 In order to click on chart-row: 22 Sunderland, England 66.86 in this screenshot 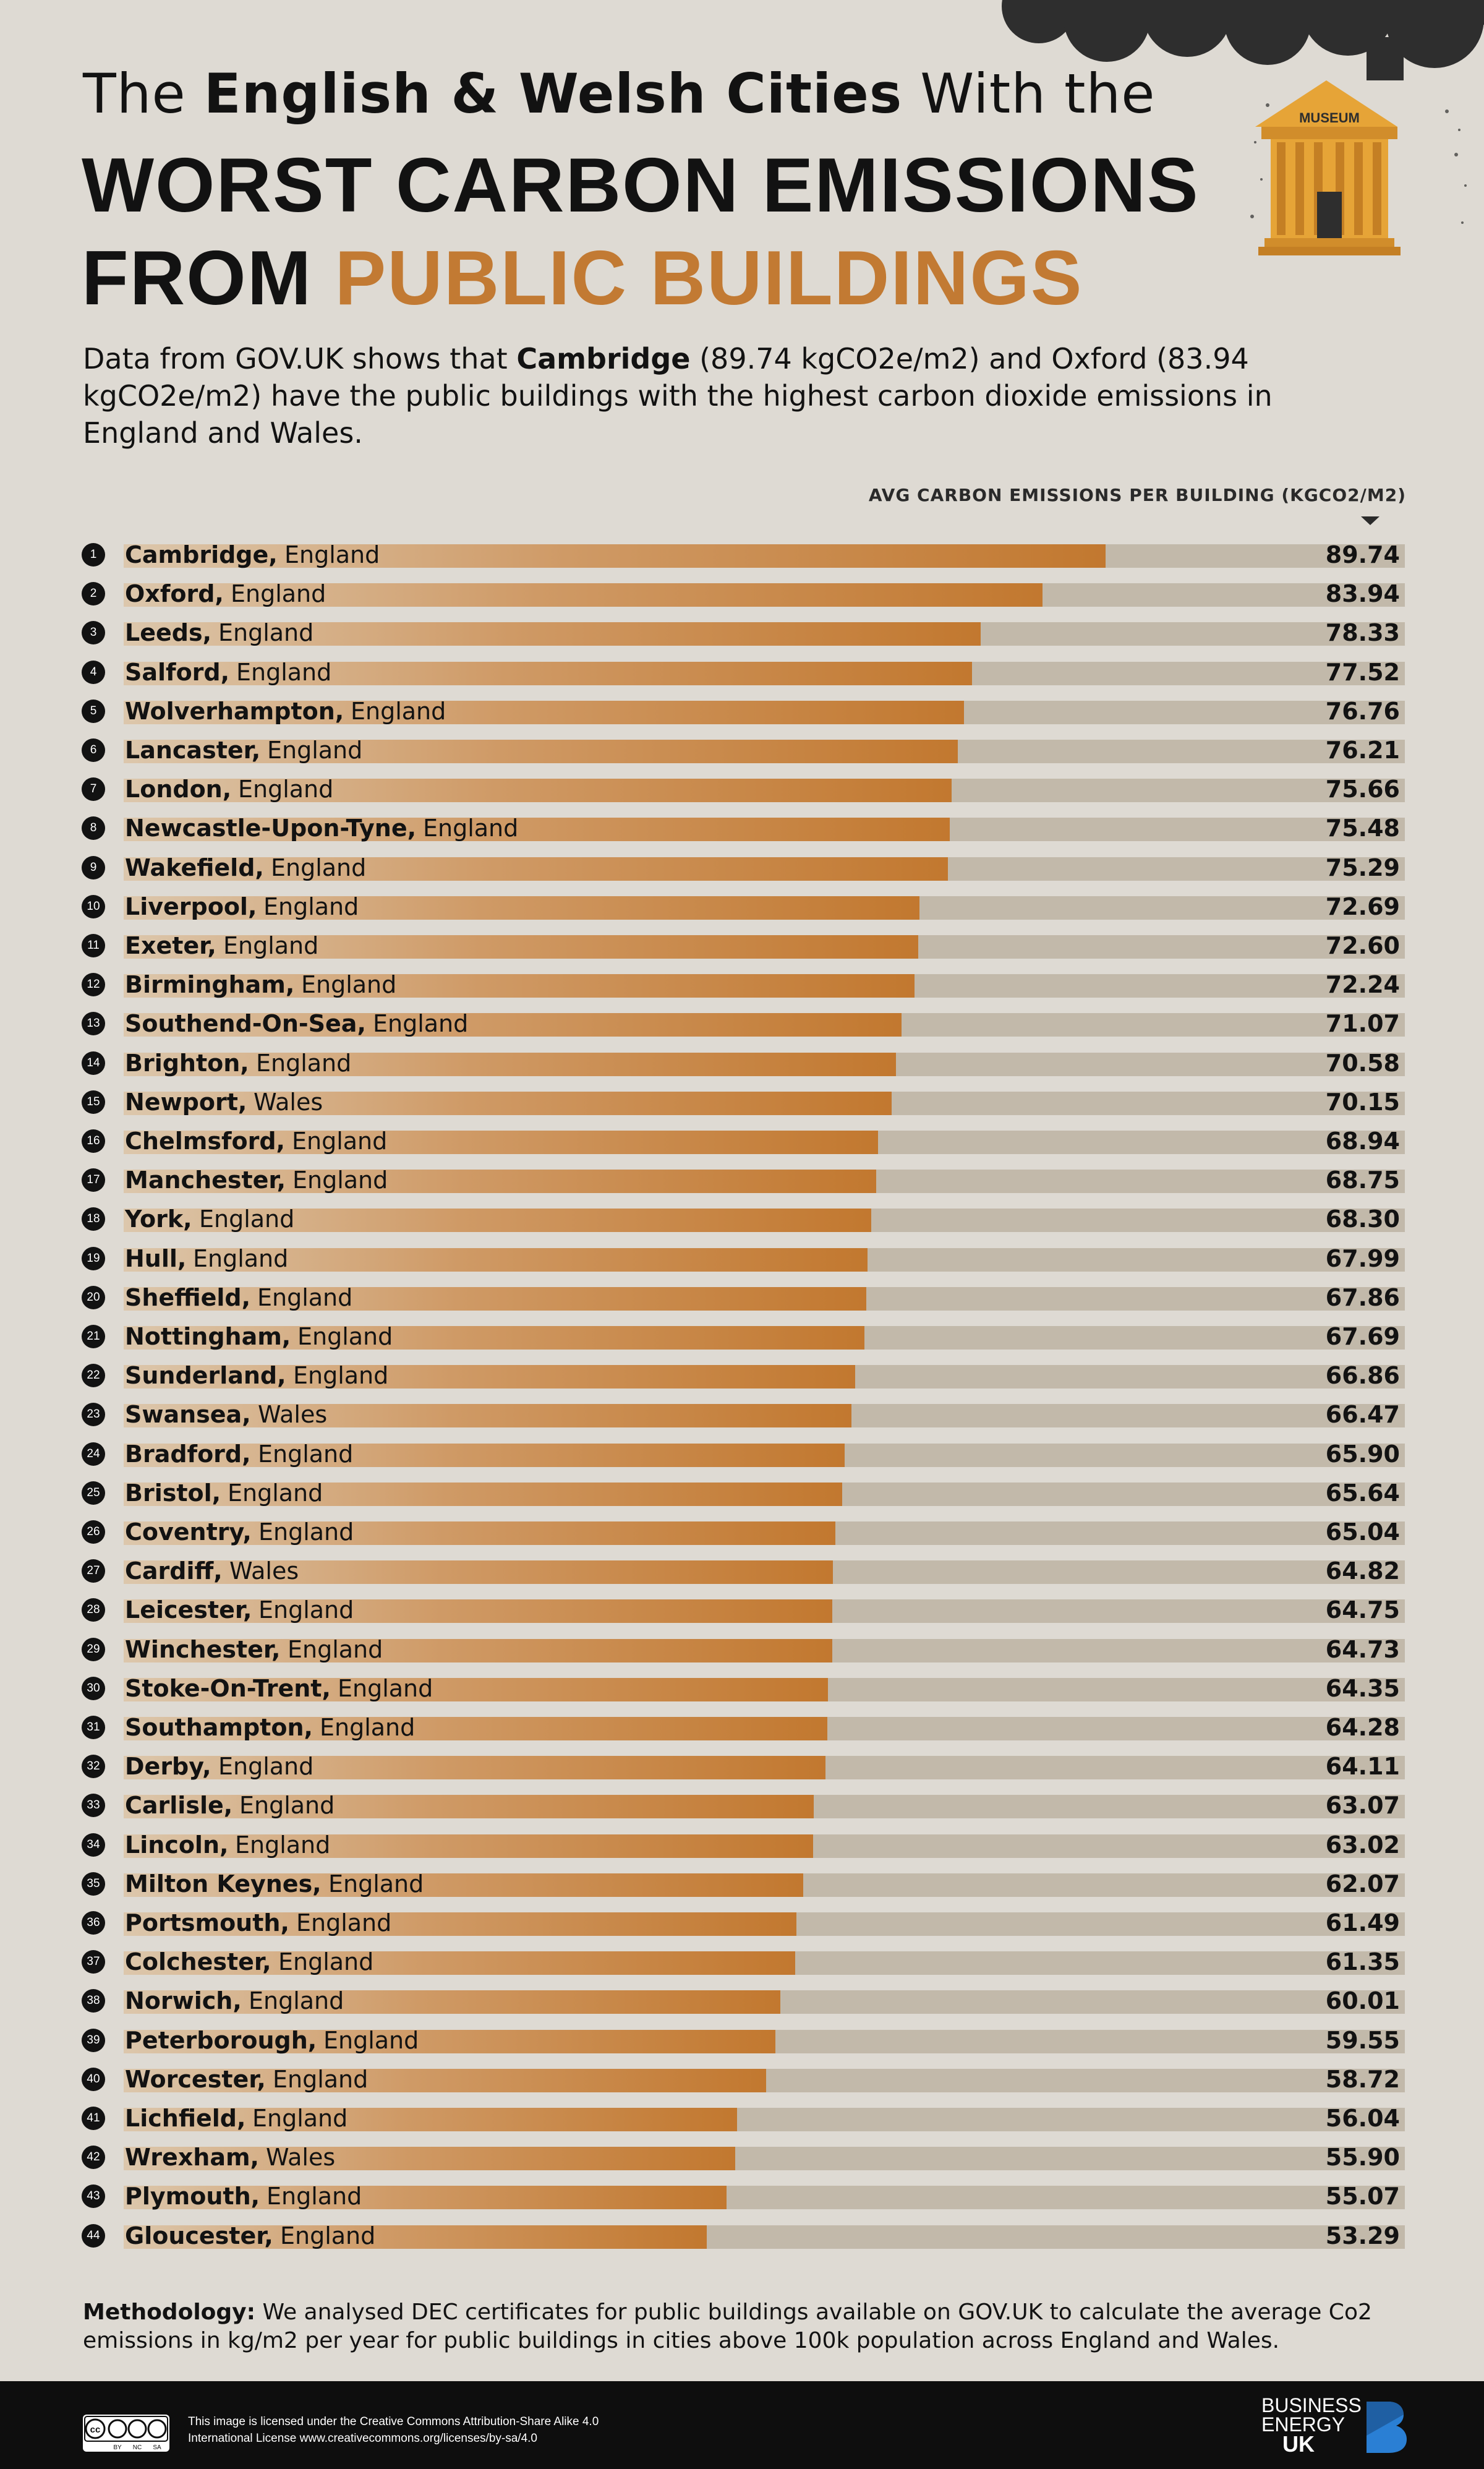, I will do `click(742, 1376)`.